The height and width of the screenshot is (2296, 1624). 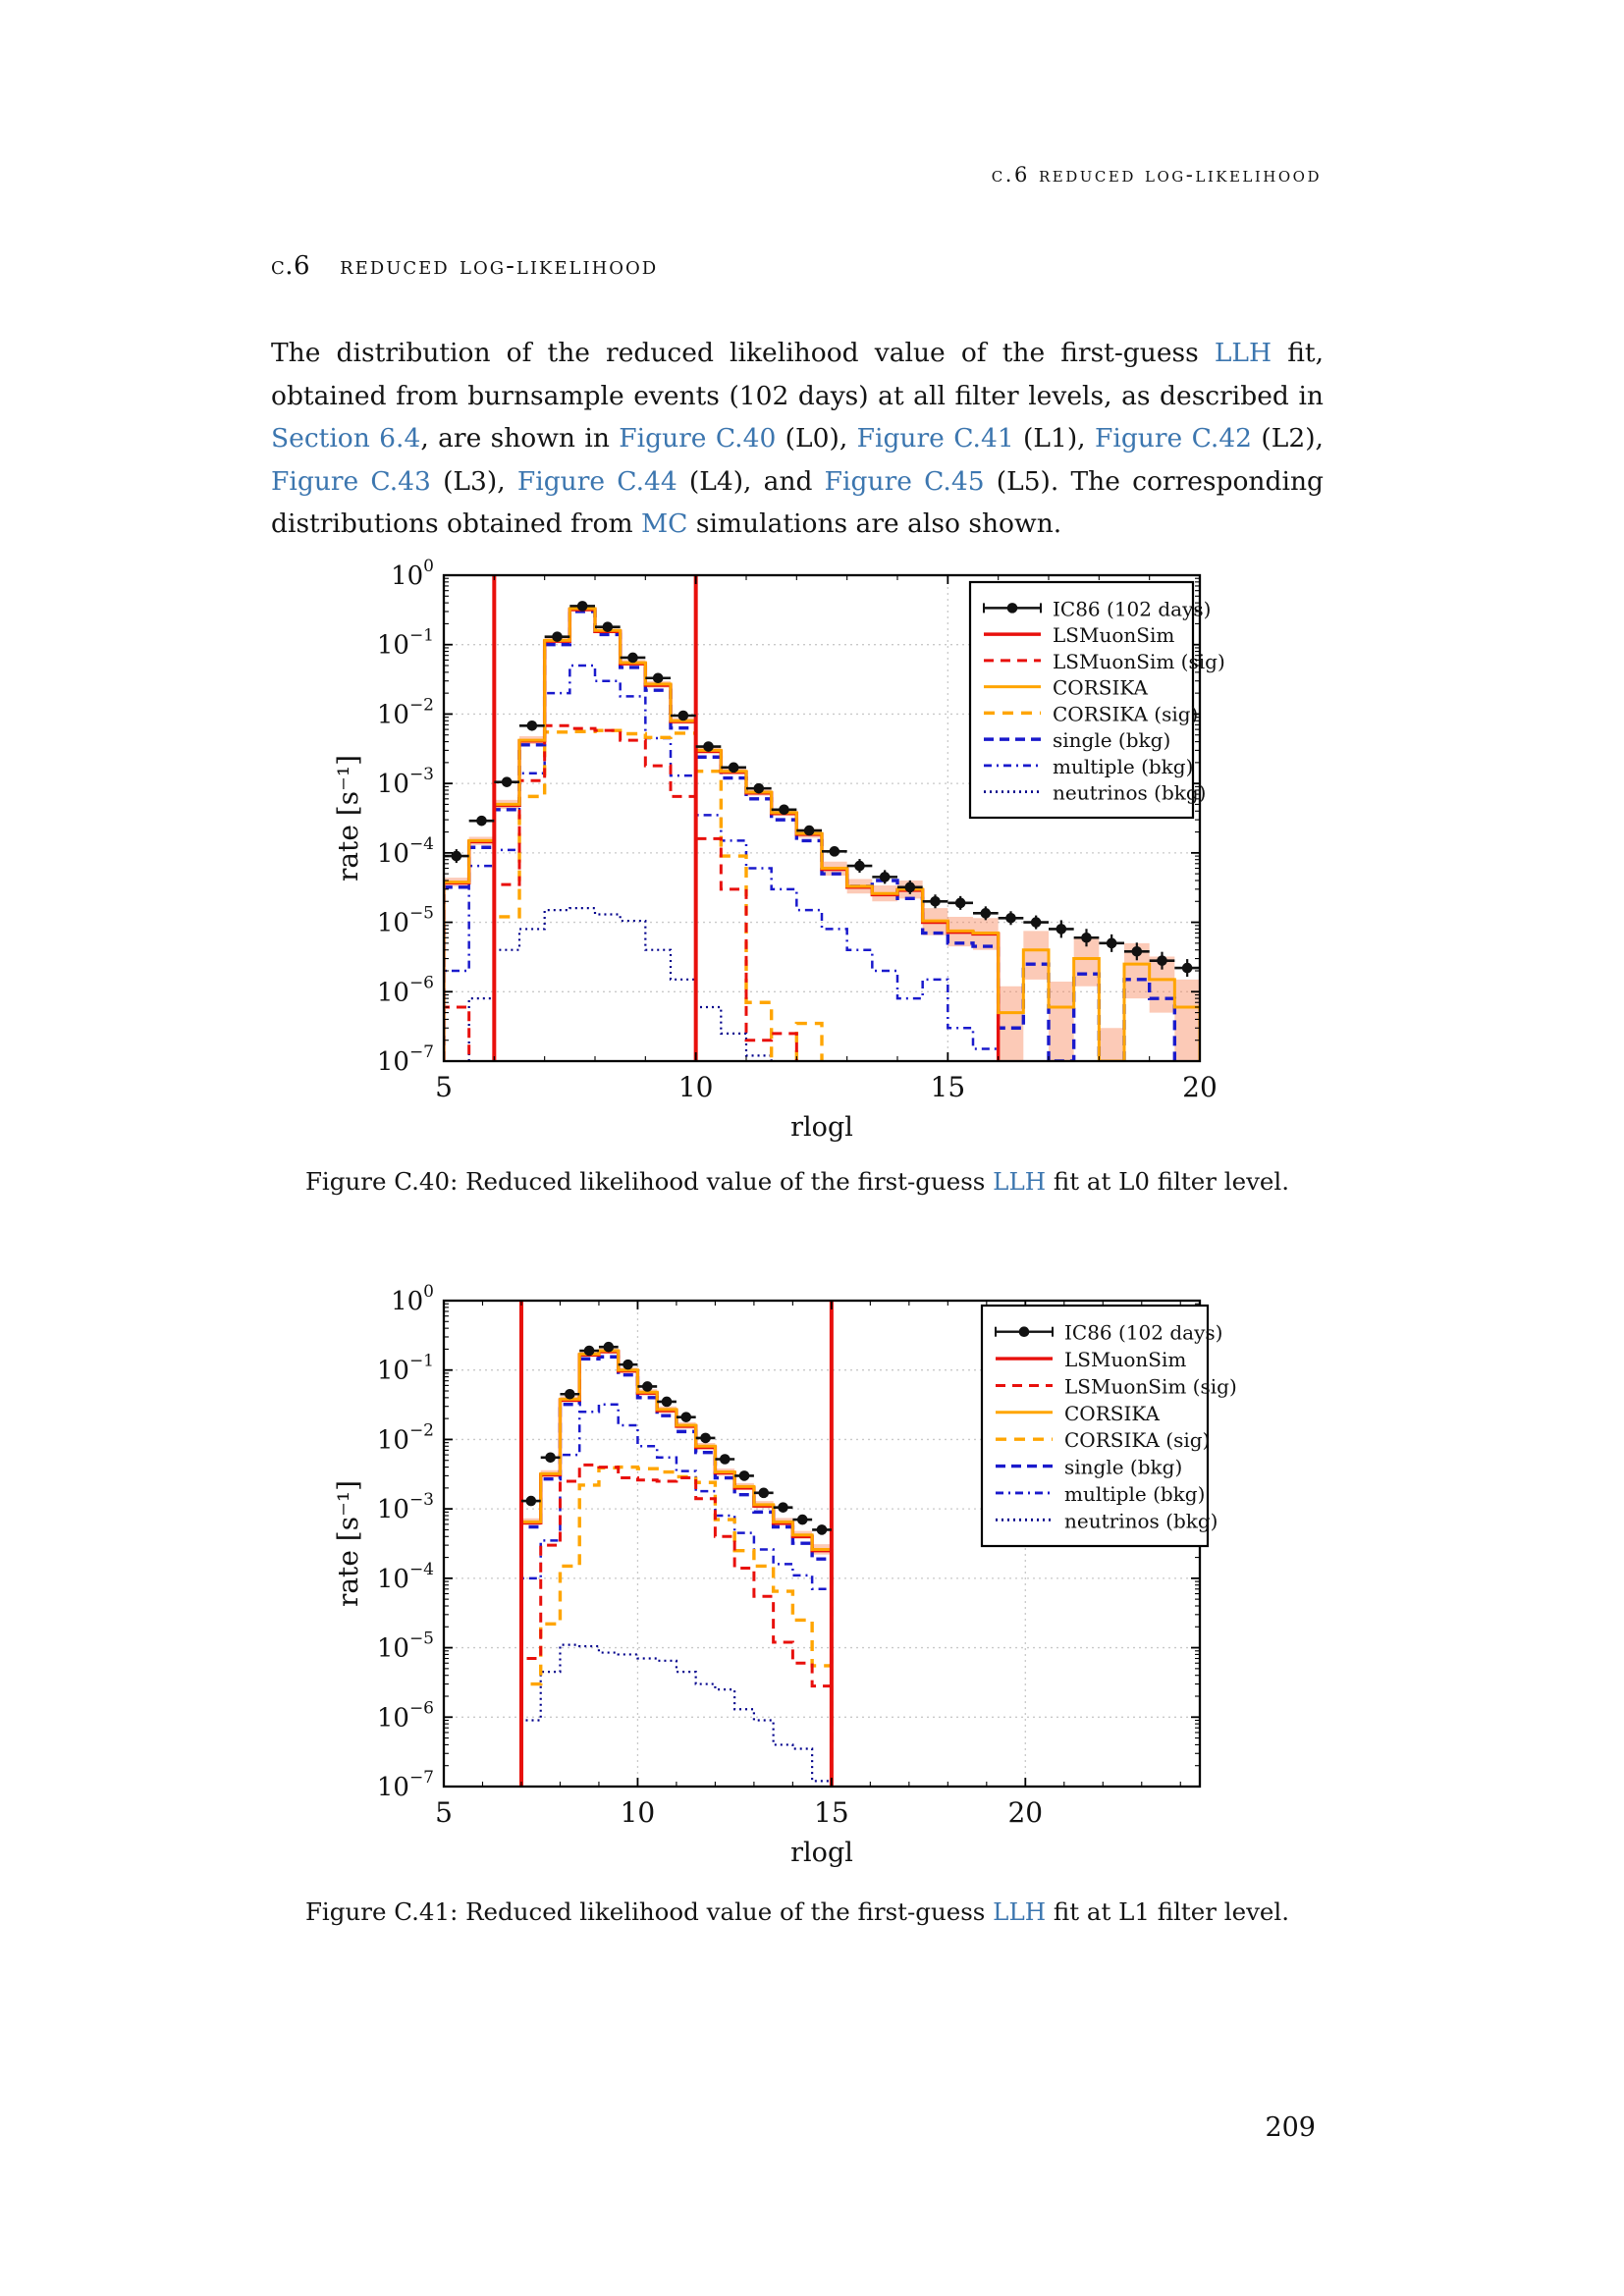 What do you see at coordinates (1054, 438) in the screenshot?
I see `text-run: (L1),` at bounding box center [1054, 438].